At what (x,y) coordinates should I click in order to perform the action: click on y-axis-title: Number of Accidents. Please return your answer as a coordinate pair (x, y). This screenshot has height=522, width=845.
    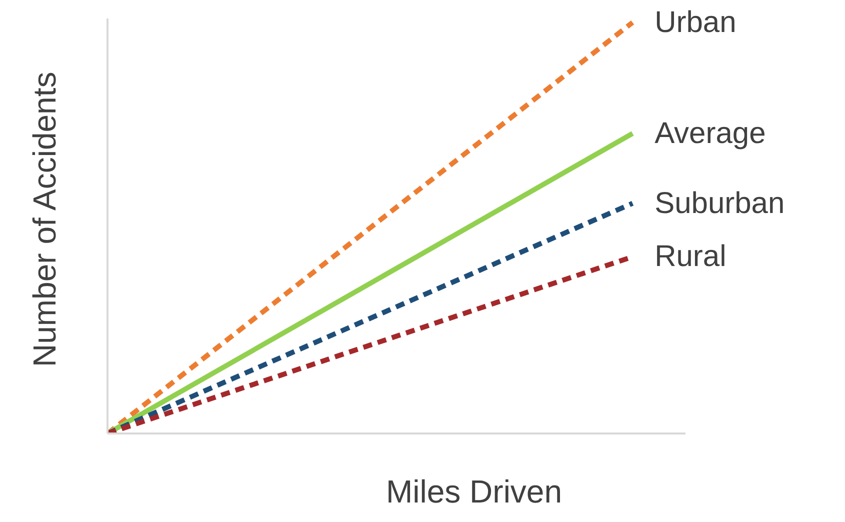
    Looking at the image, I should click on (44, 220).